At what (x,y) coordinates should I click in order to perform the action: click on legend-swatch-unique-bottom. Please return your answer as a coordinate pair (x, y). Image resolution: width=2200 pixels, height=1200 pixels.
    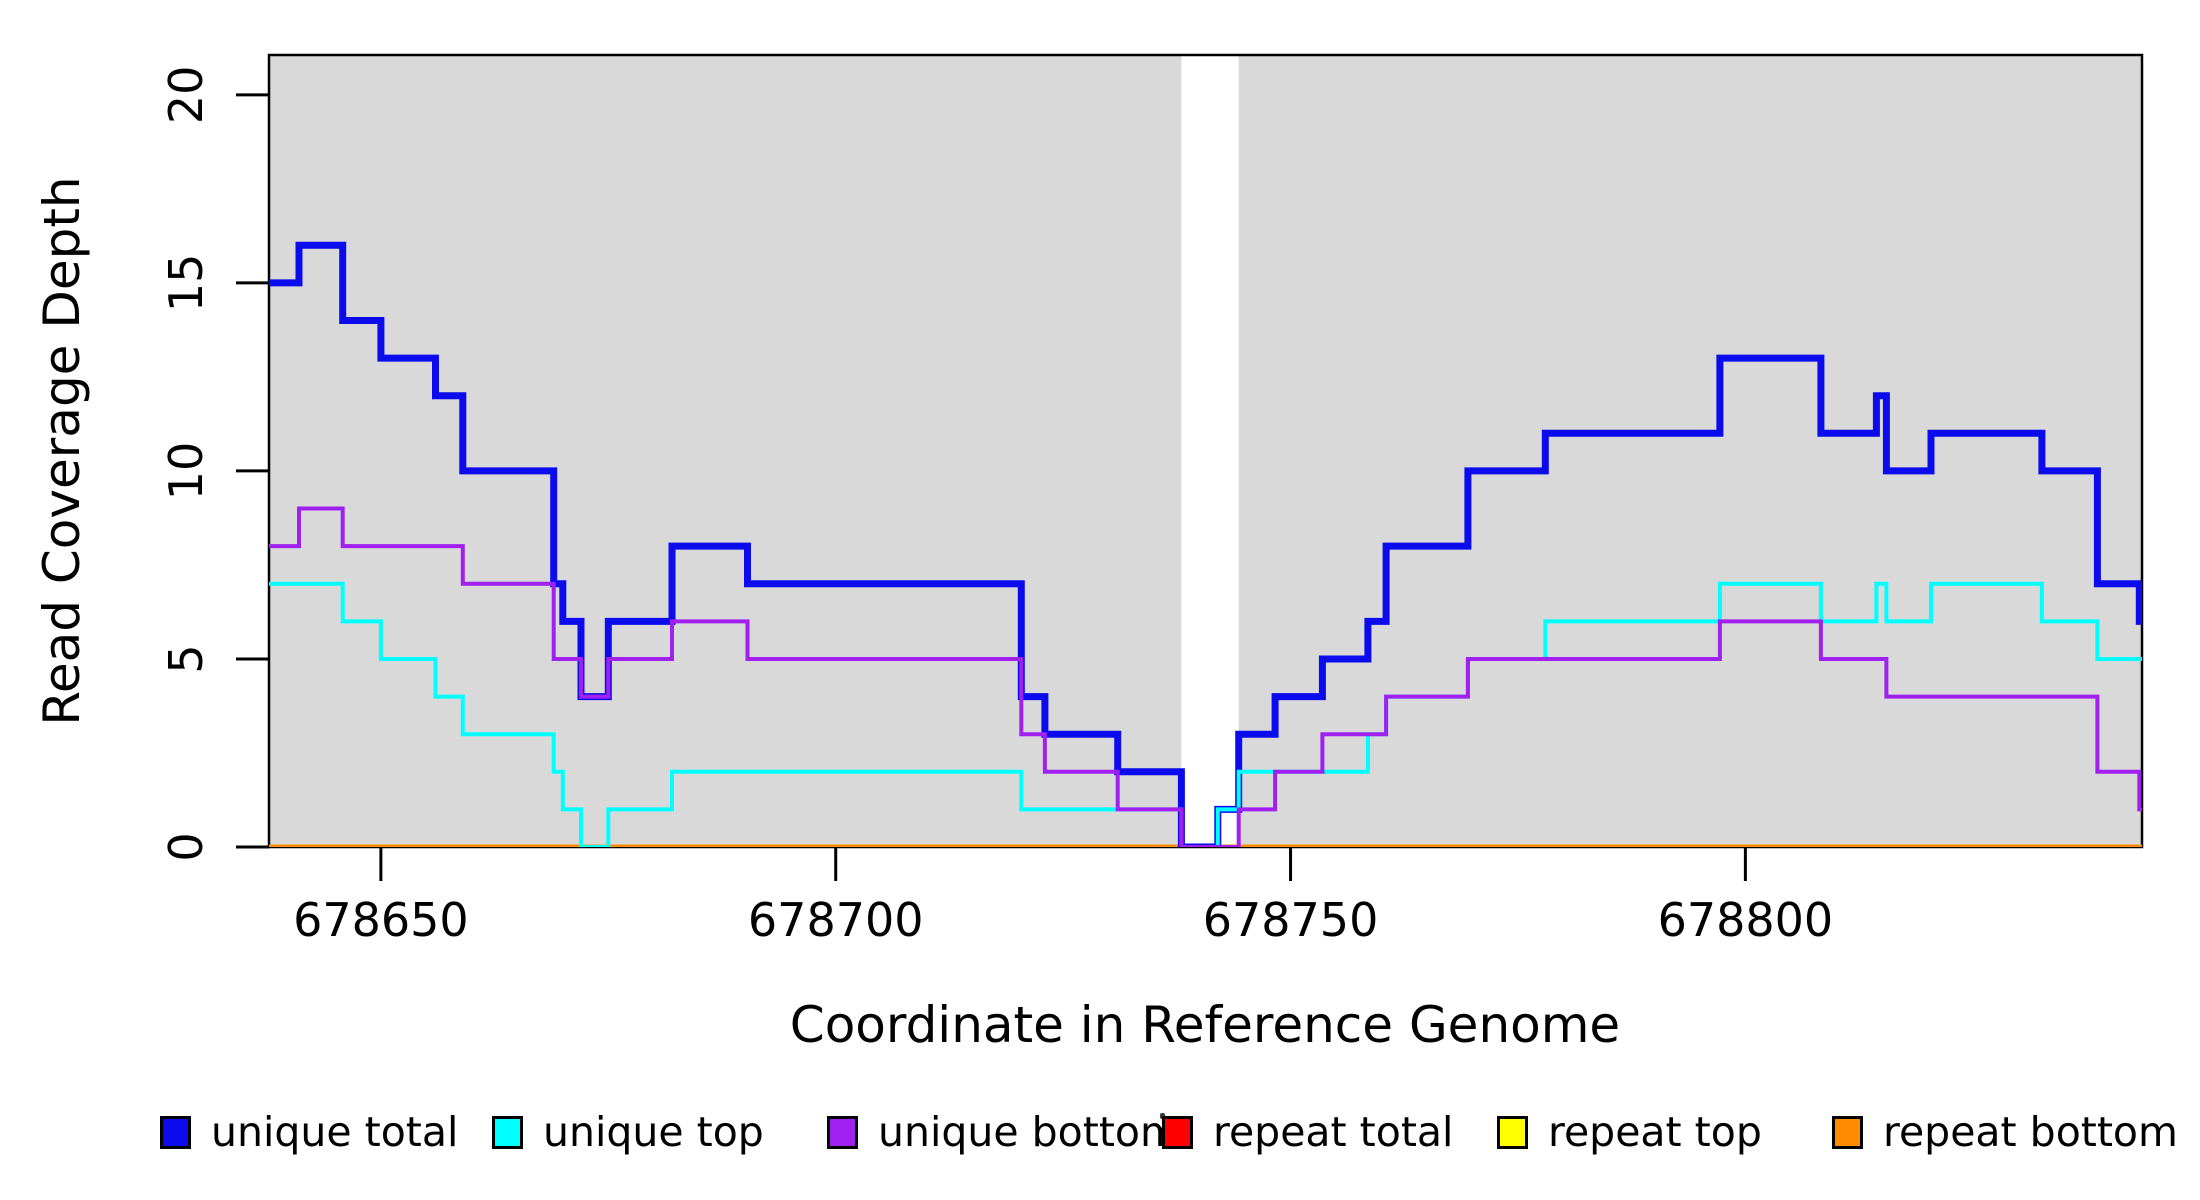
    Looking at the image, I should click on (842, 1132).